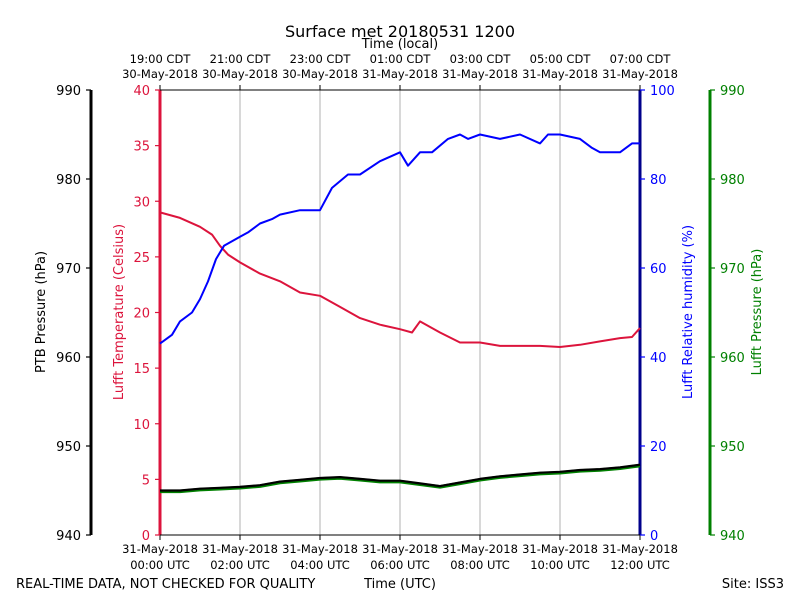 The height and width of the screenshot is (600, 800). What do you see at coordinates (658, 447) in the screenshot?
I see `humidity-tick-label: 20` at bounding box center [658, 447].